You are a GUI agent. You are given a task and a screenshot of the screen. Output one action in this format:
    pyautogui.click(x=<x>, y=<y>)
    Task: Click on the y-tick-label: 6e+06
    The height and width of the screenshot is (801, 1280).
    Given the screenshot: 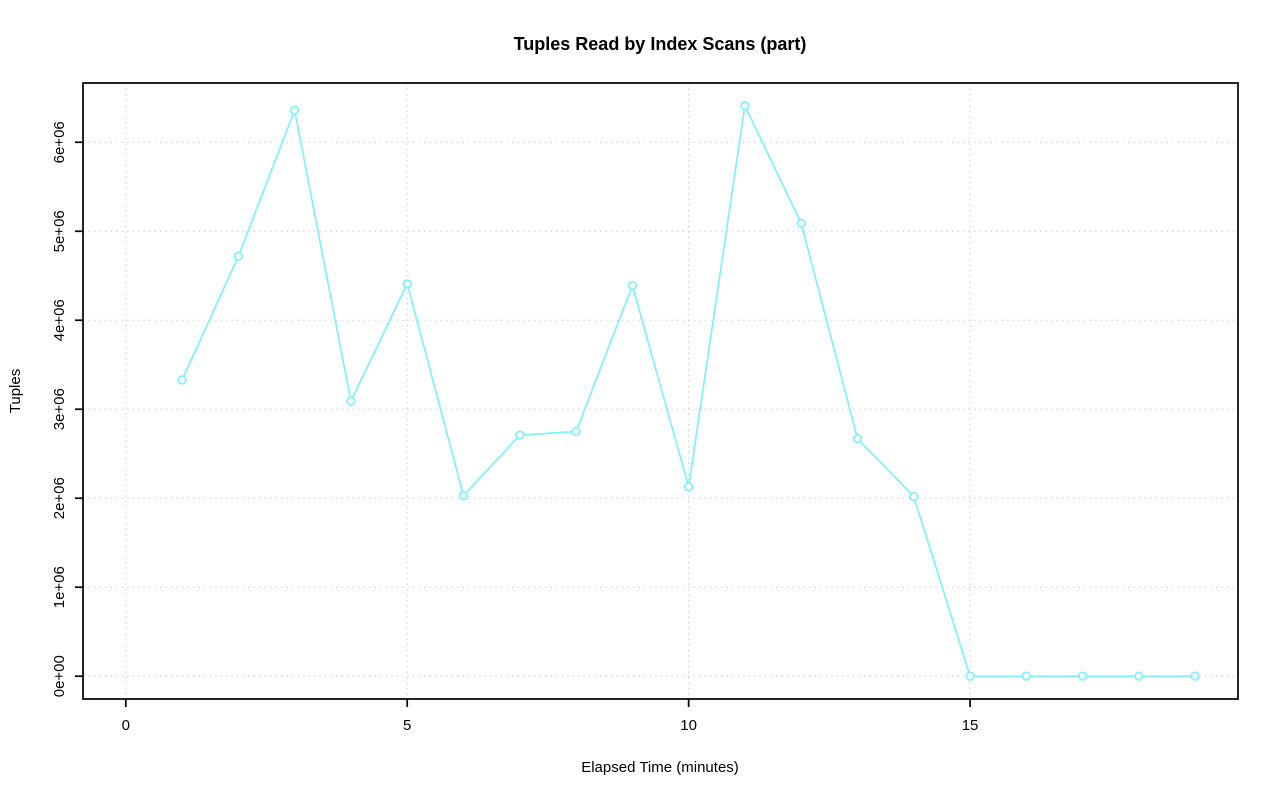 What is the action you would take?
    pyautogui.click(x=59, y=142)
    